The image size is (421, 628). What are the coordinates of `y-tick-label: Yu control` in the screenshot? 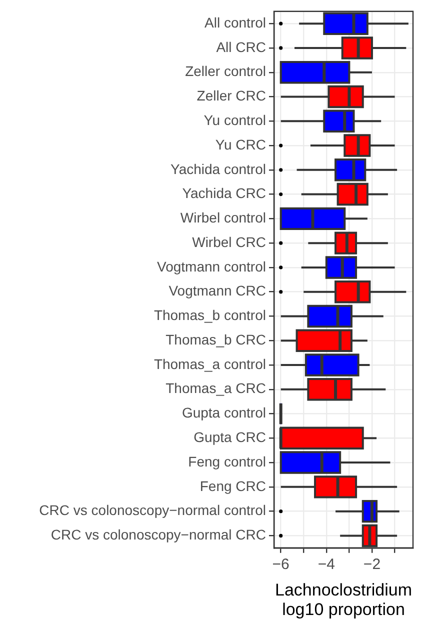 It's located at (235, 120).